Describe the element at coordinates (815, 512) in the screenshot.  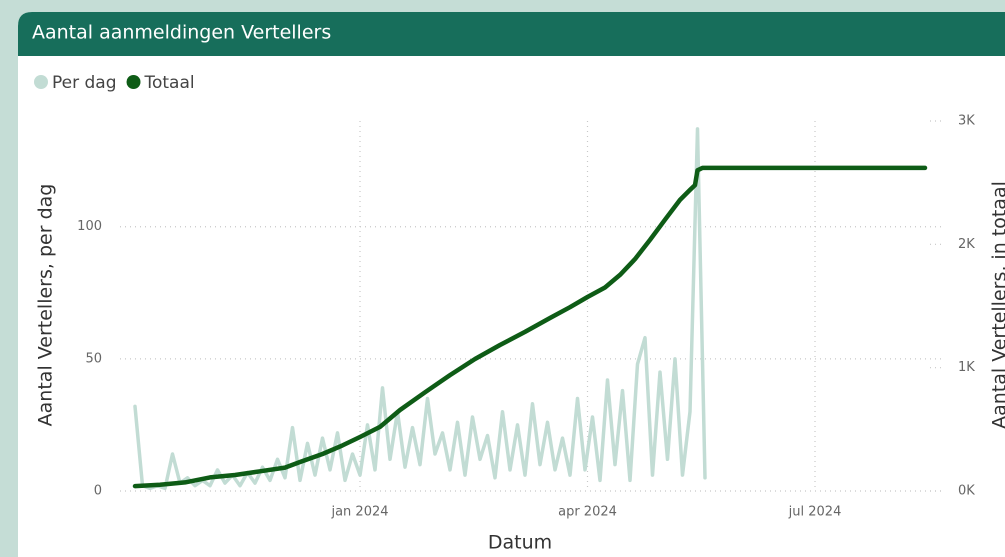
I see `x-tick-label: jul 2024` at that location.